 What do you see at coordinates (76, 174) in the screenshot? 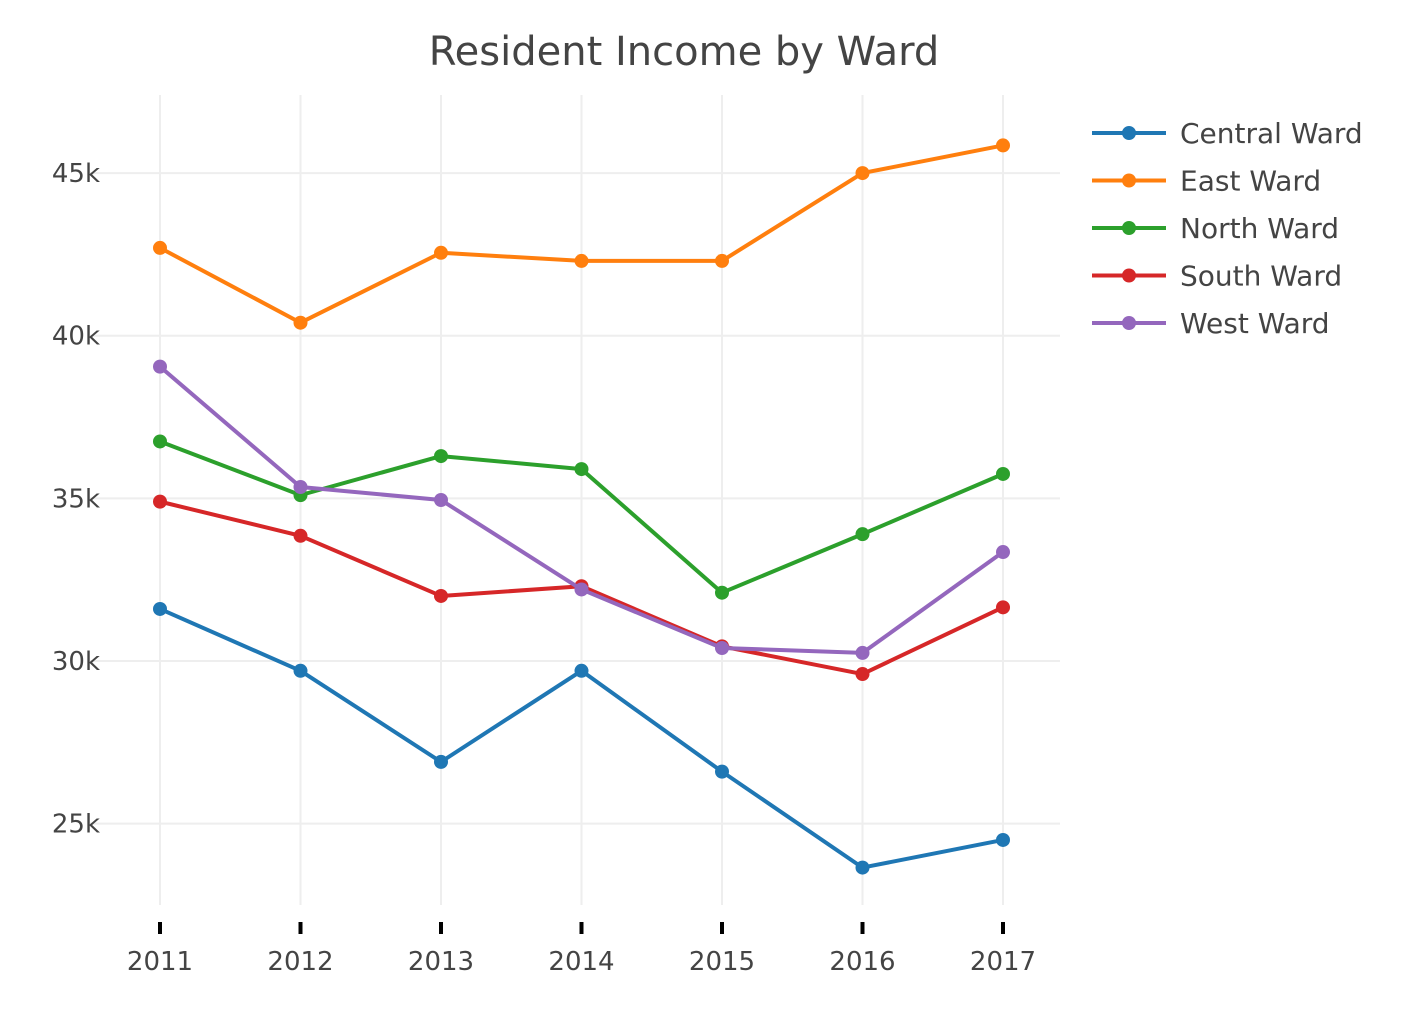
I see `y-tick-label: 45k` at bounding box center [76, 174].